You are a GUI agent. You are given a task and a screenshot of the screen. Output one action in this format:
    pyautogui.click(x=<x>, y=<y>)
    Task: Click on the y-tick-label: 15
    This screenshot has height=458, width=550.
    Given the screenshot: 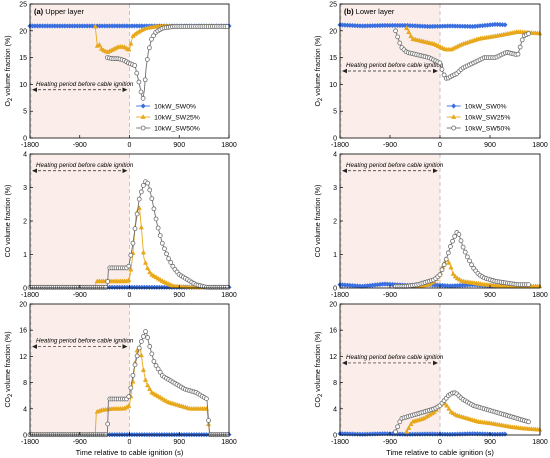 What is the action you would take?
    pyautogui.click(x=333, y=58)
    